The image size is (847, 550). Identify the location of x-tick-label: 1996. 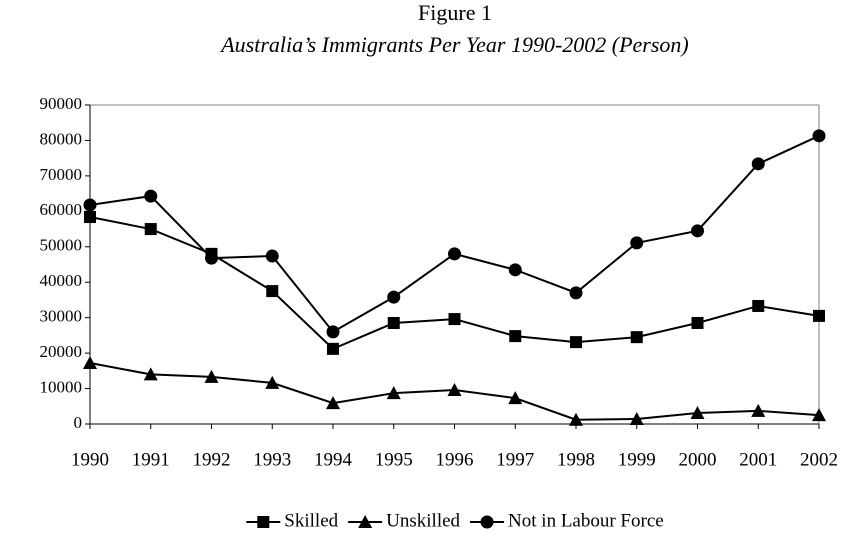
(455, 459).